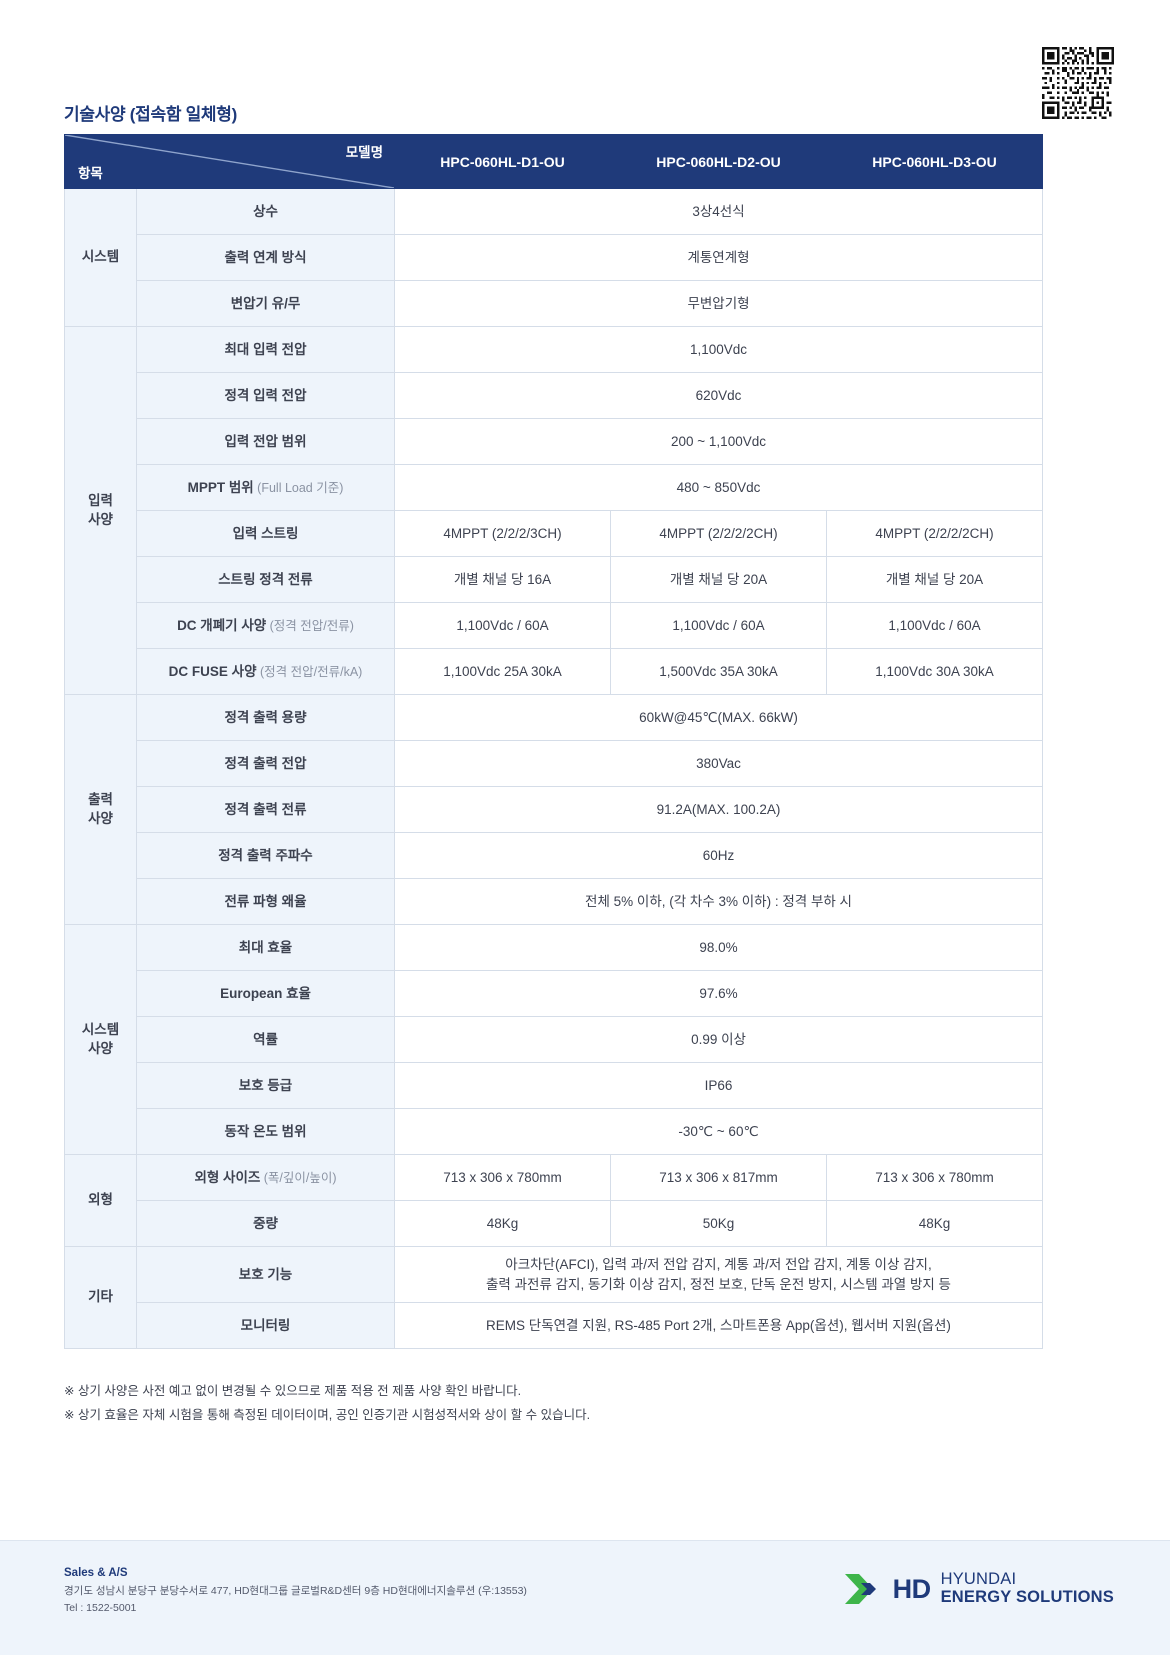  I want to click on row-value-model-2: 50Kg, so click(718, 1223).